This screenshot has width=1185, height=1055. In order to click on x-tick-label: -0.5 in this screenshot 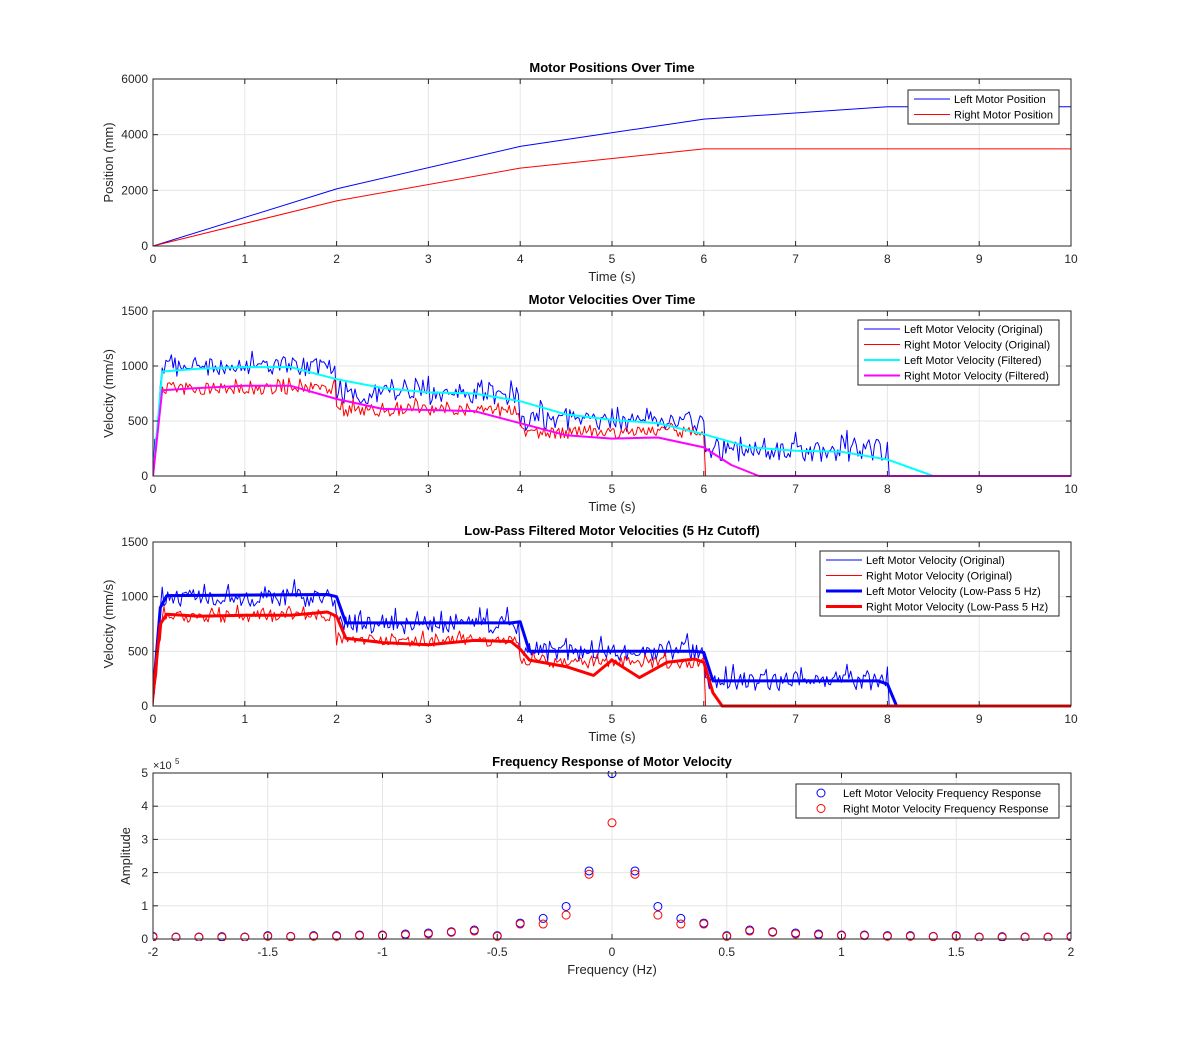, I will do `click(497, 952)`.